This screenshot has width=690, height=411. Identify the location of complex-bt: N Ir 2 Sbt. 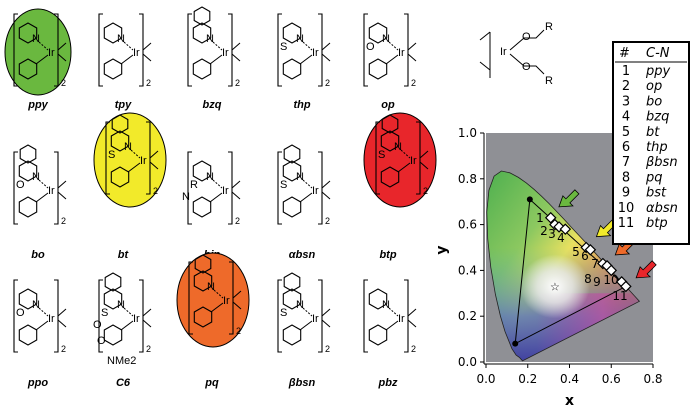
(130, 186).